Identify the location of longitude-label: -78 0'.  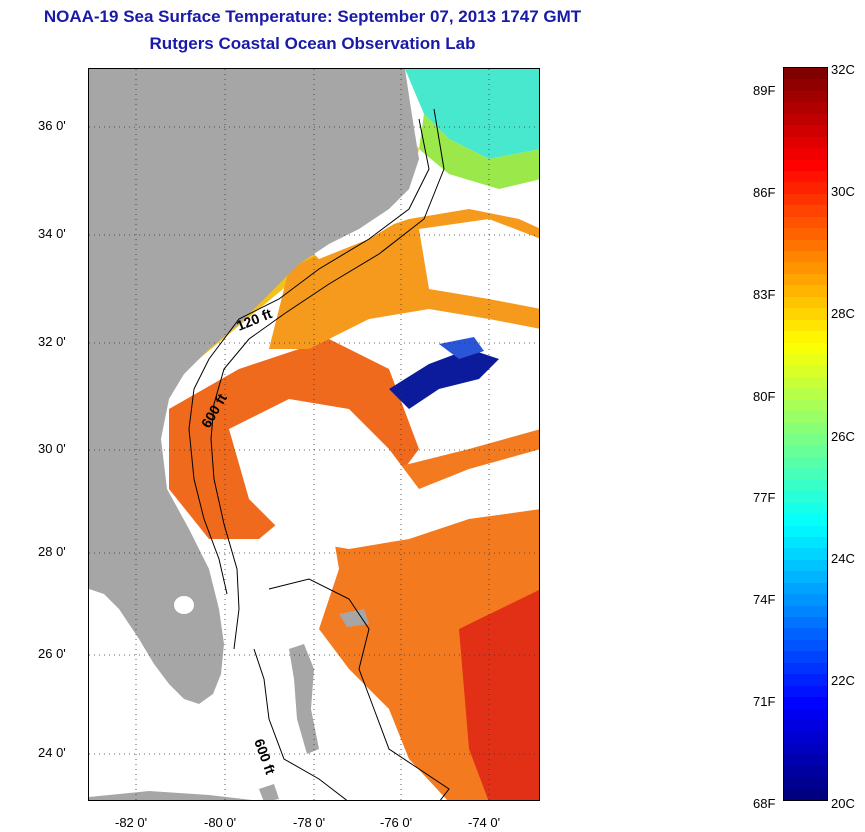
(309, 822).